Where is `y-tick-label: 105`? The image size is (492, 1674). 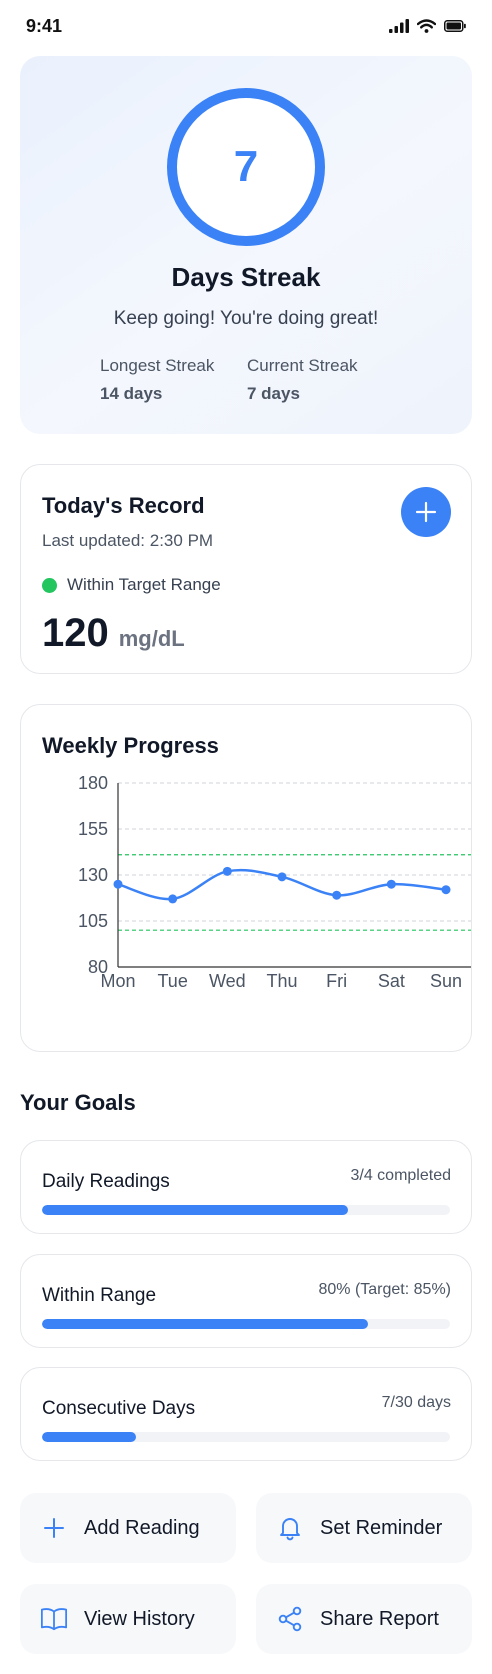 y-tick-label: 105 is located at coordinates (93, 921).